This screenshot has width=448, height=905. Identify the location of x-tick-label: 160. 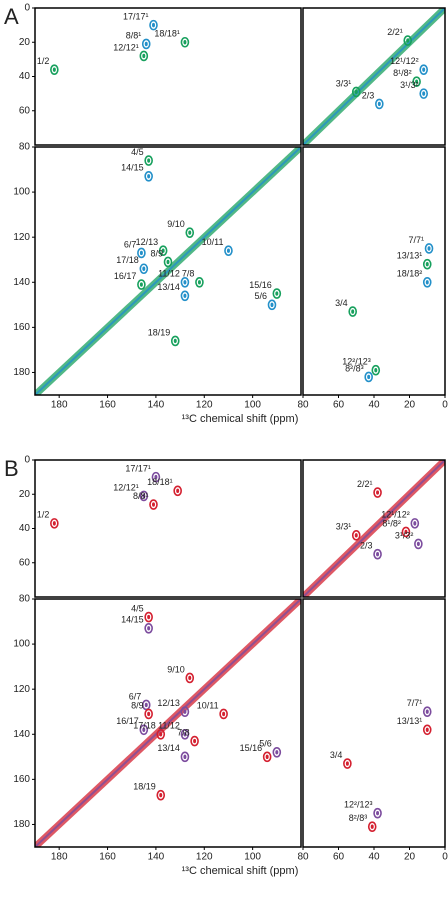
(107, 857).